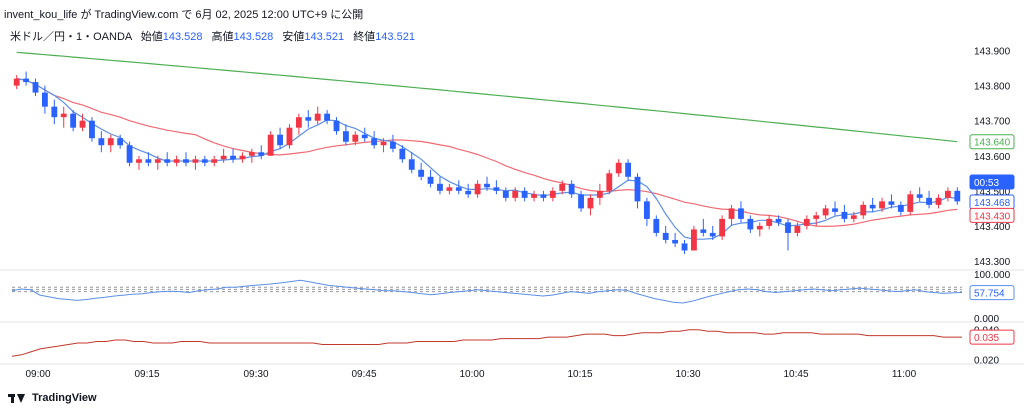 The width and height of the screenshot is (1024, 413). Describe the element at coordinates (487, 291) in the screenshot. I see `rsi-pane` at that location.